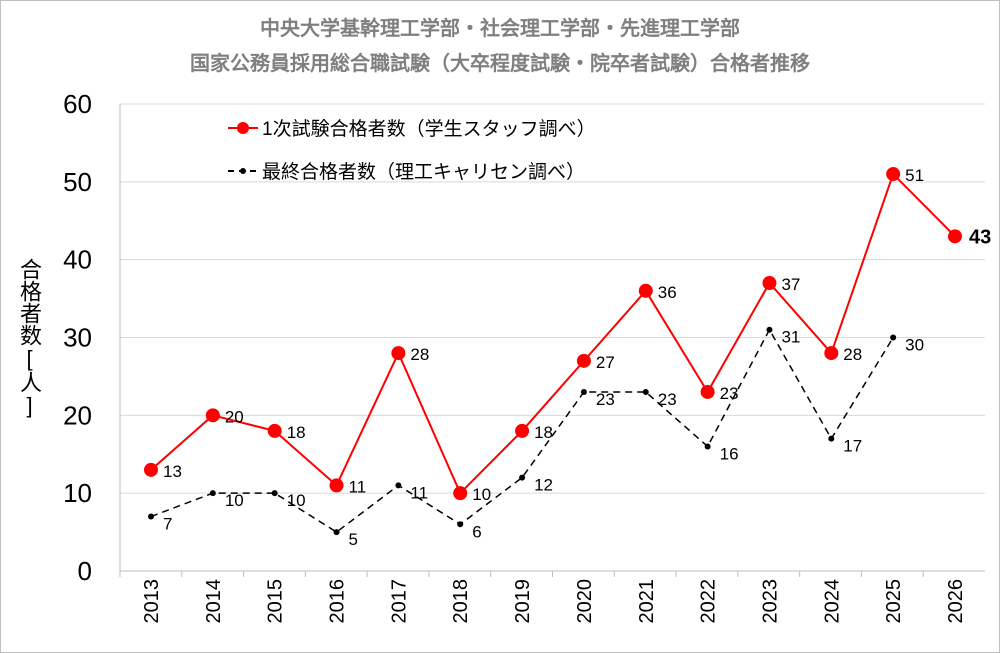 The width and height of the screenshot is (1000, 653). Describe the element at coordinates (399, 601) in the screenshot. I see `x-tick-label: 2017` at that location.